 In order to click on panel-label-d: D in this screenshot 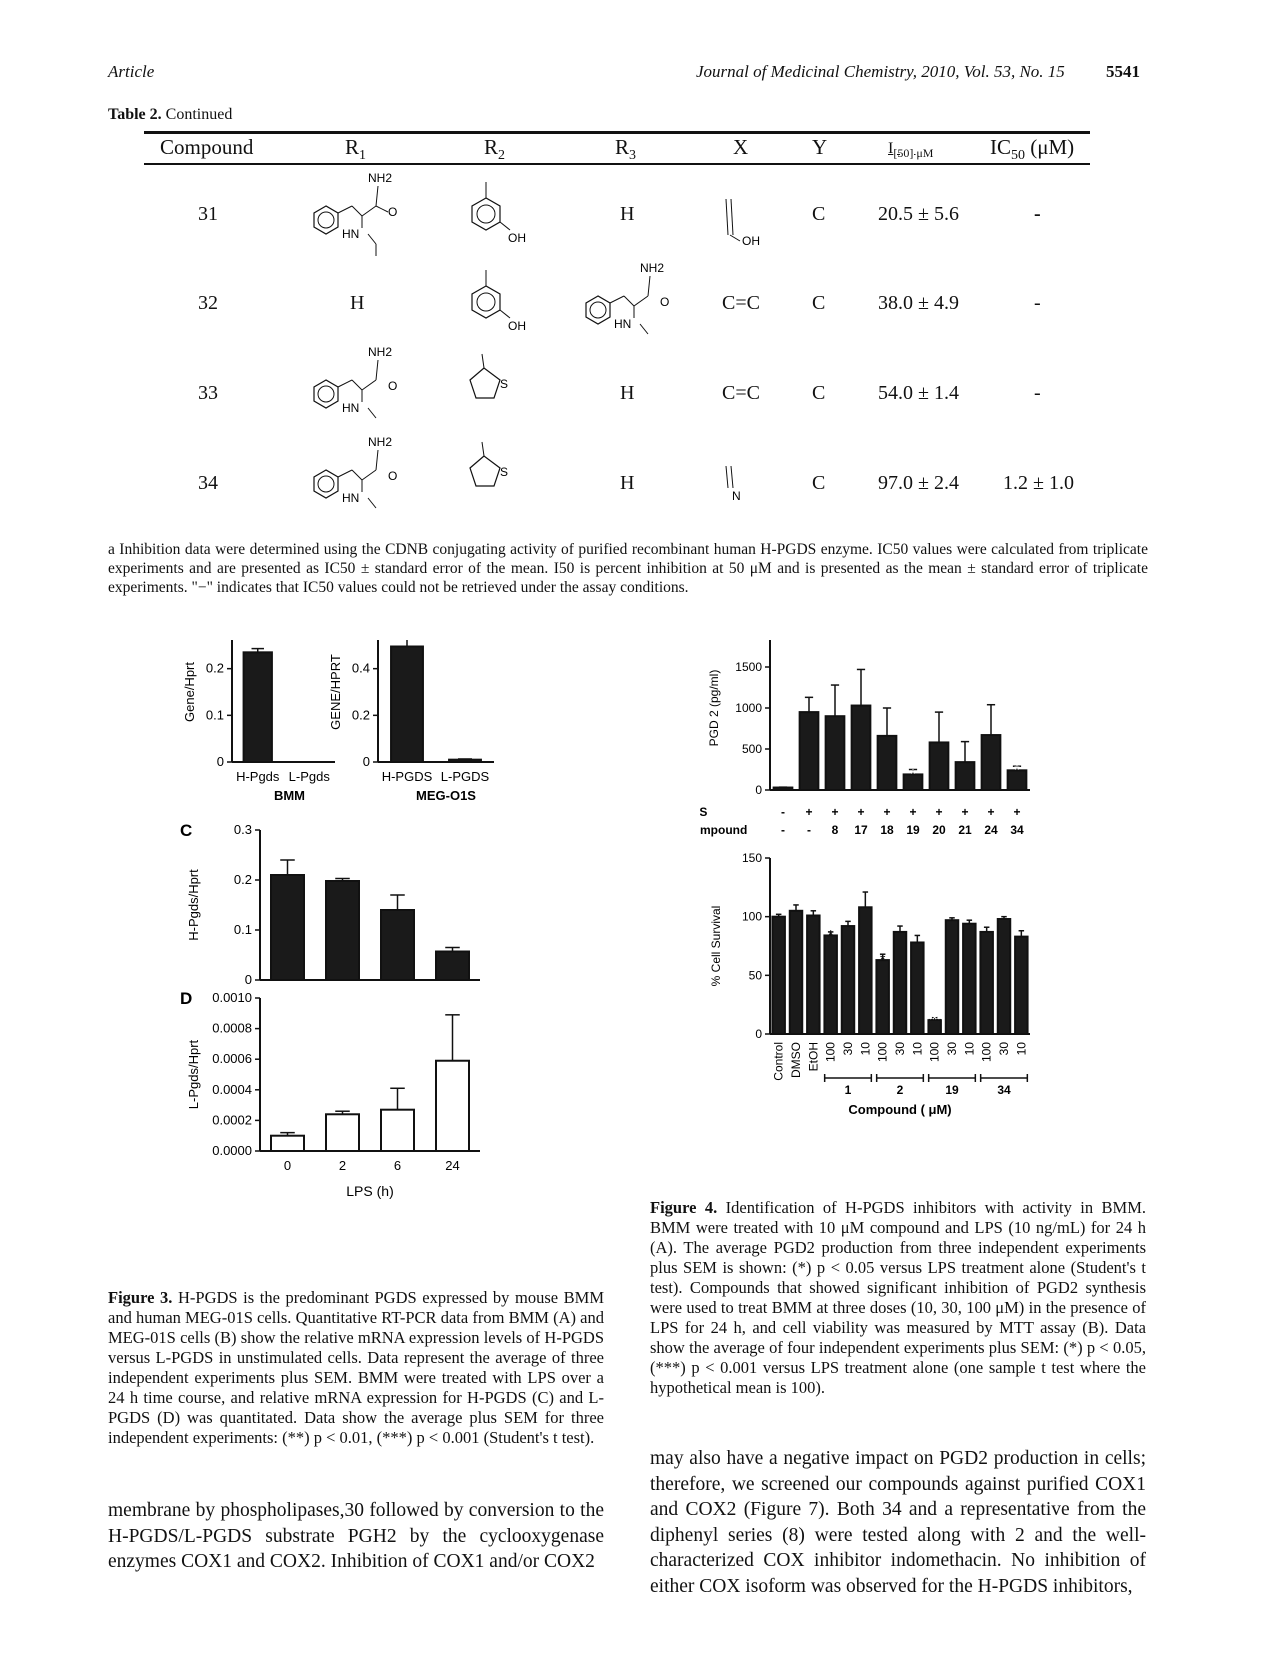, I will do `click(186, 998)`.